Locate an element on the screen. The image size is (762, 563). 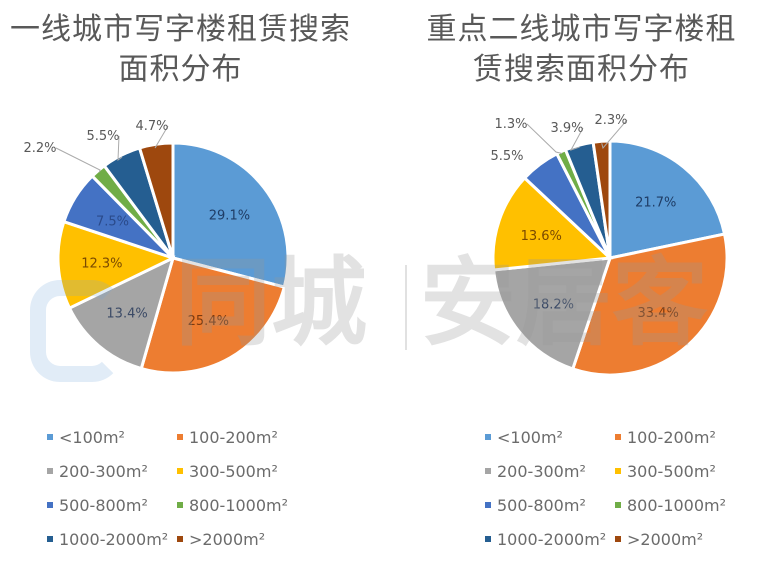
pie-chart: 21.7% 33.4% 18.2% 13.6% 5.5% 1.3% 3.9% 2.3% is located at coordinates (609, 245).